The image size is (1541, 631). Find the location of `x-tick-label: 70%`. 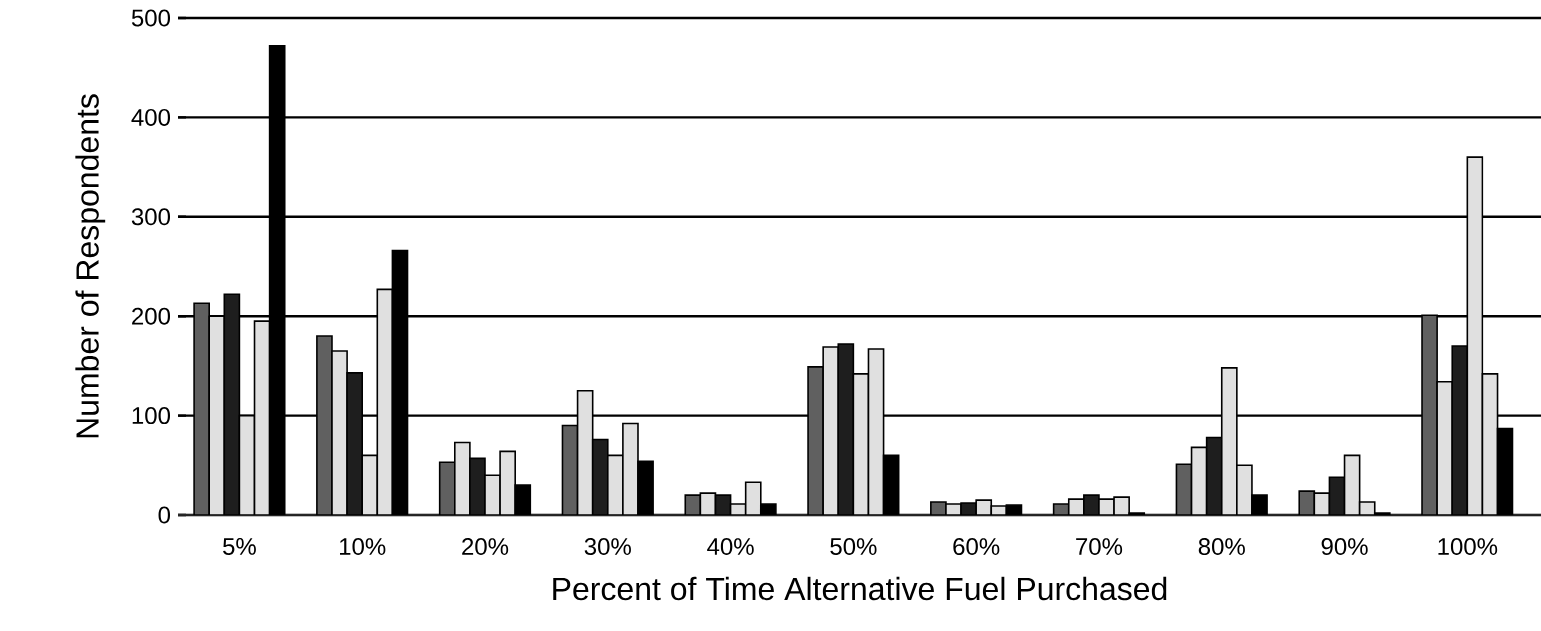

x-tick-label: 70% is located at coordinates (1099, 547).